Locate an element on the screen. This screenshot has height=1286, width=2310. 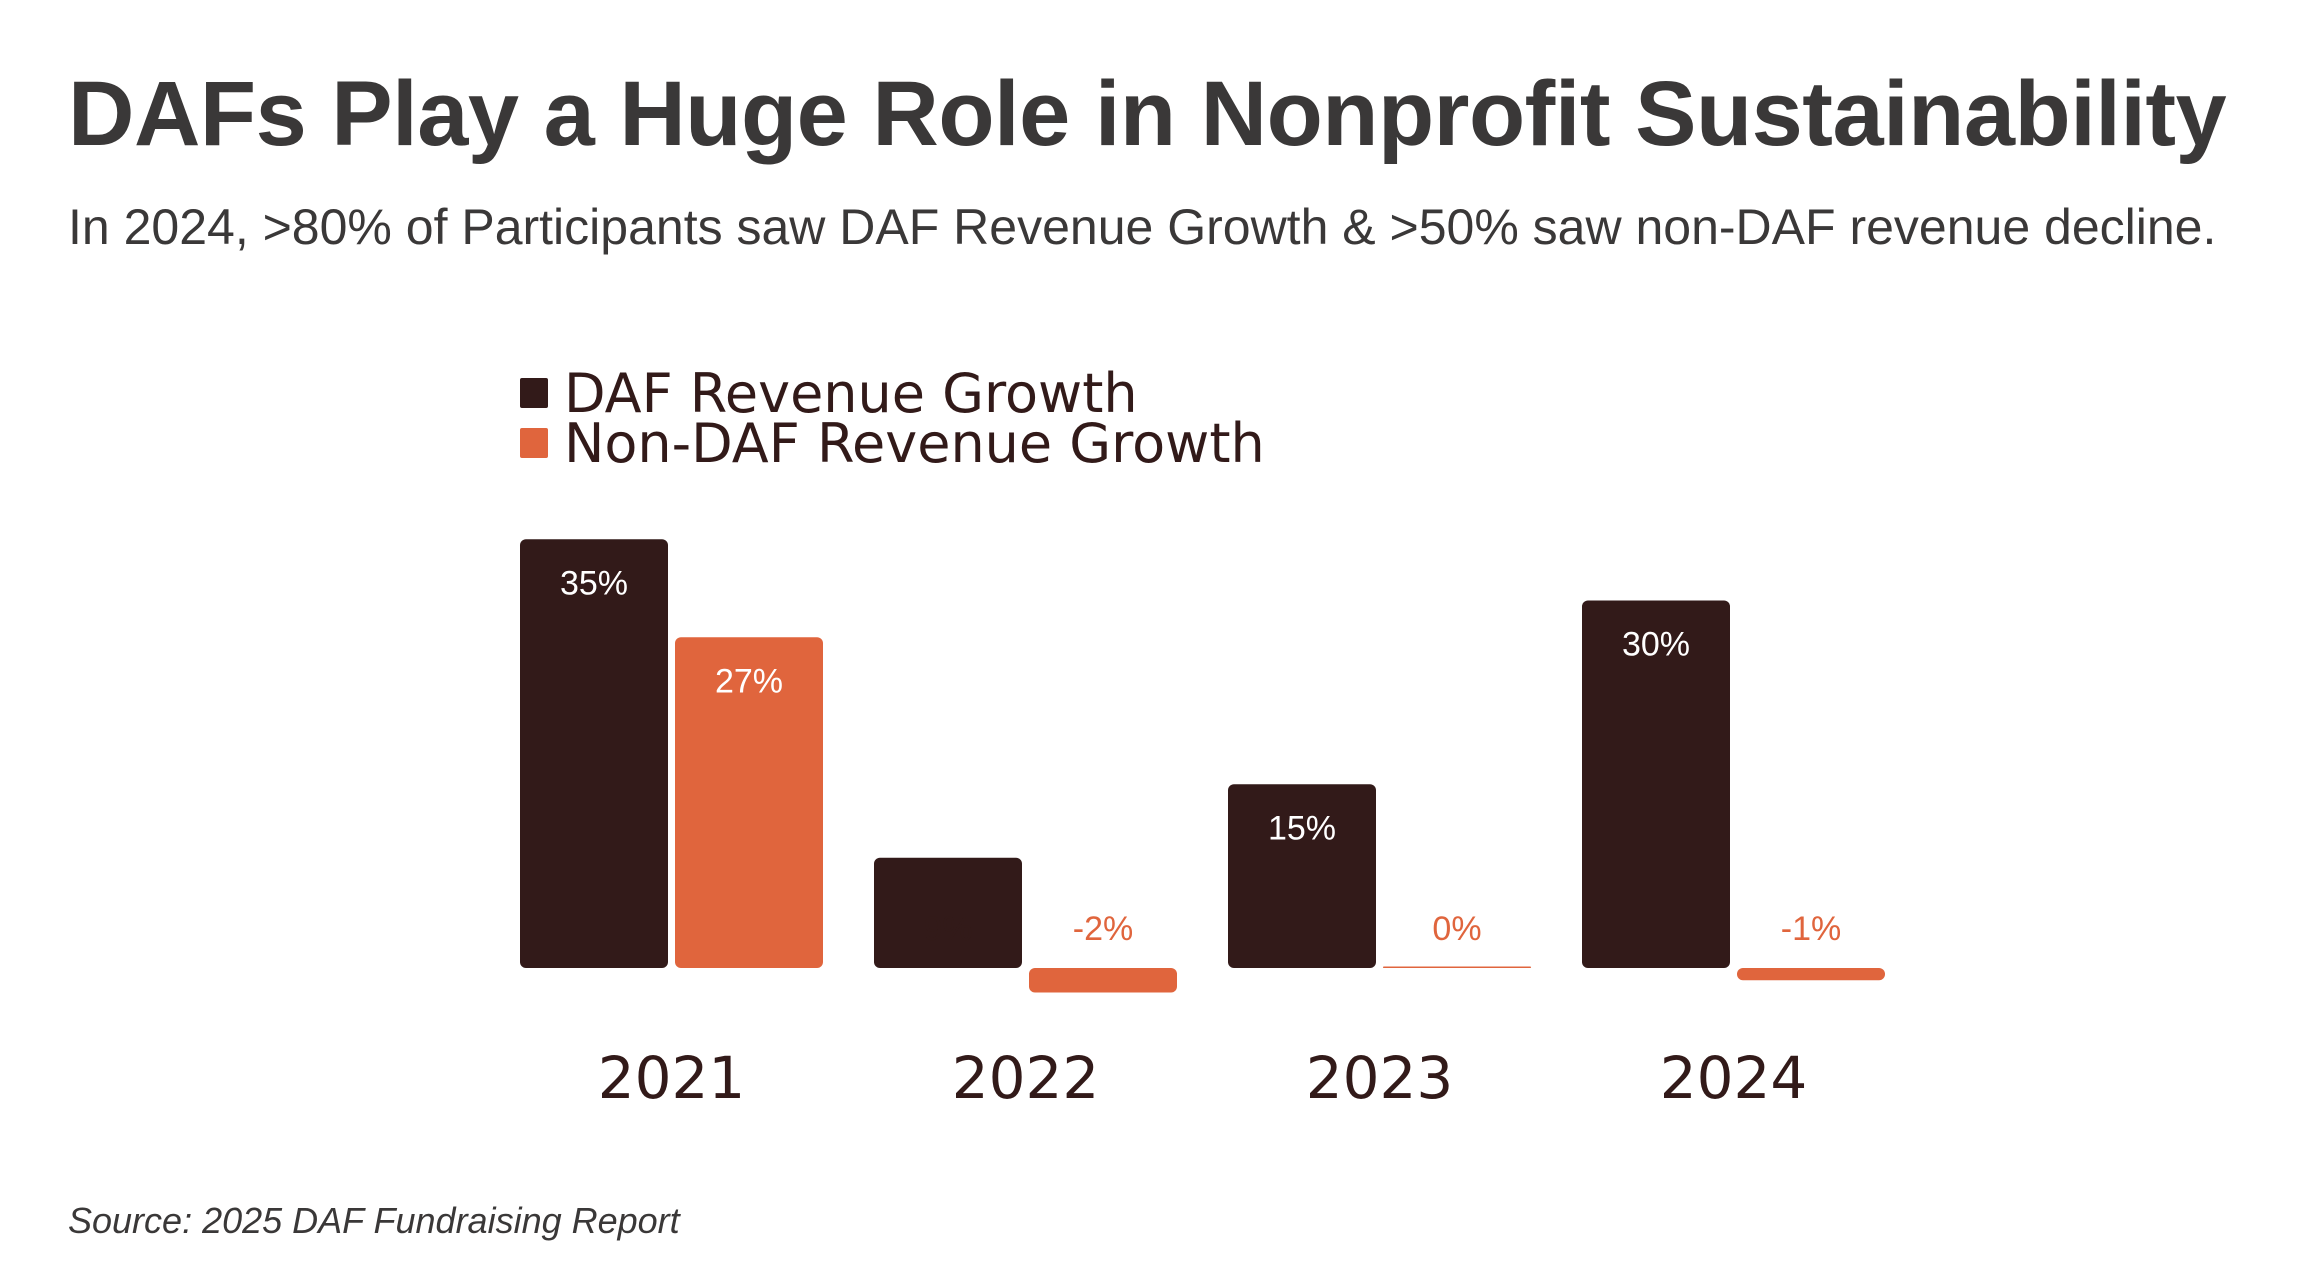
legend-label-non-daf: Non-DAF Revenue Growth is located at coordinates (914, 443).